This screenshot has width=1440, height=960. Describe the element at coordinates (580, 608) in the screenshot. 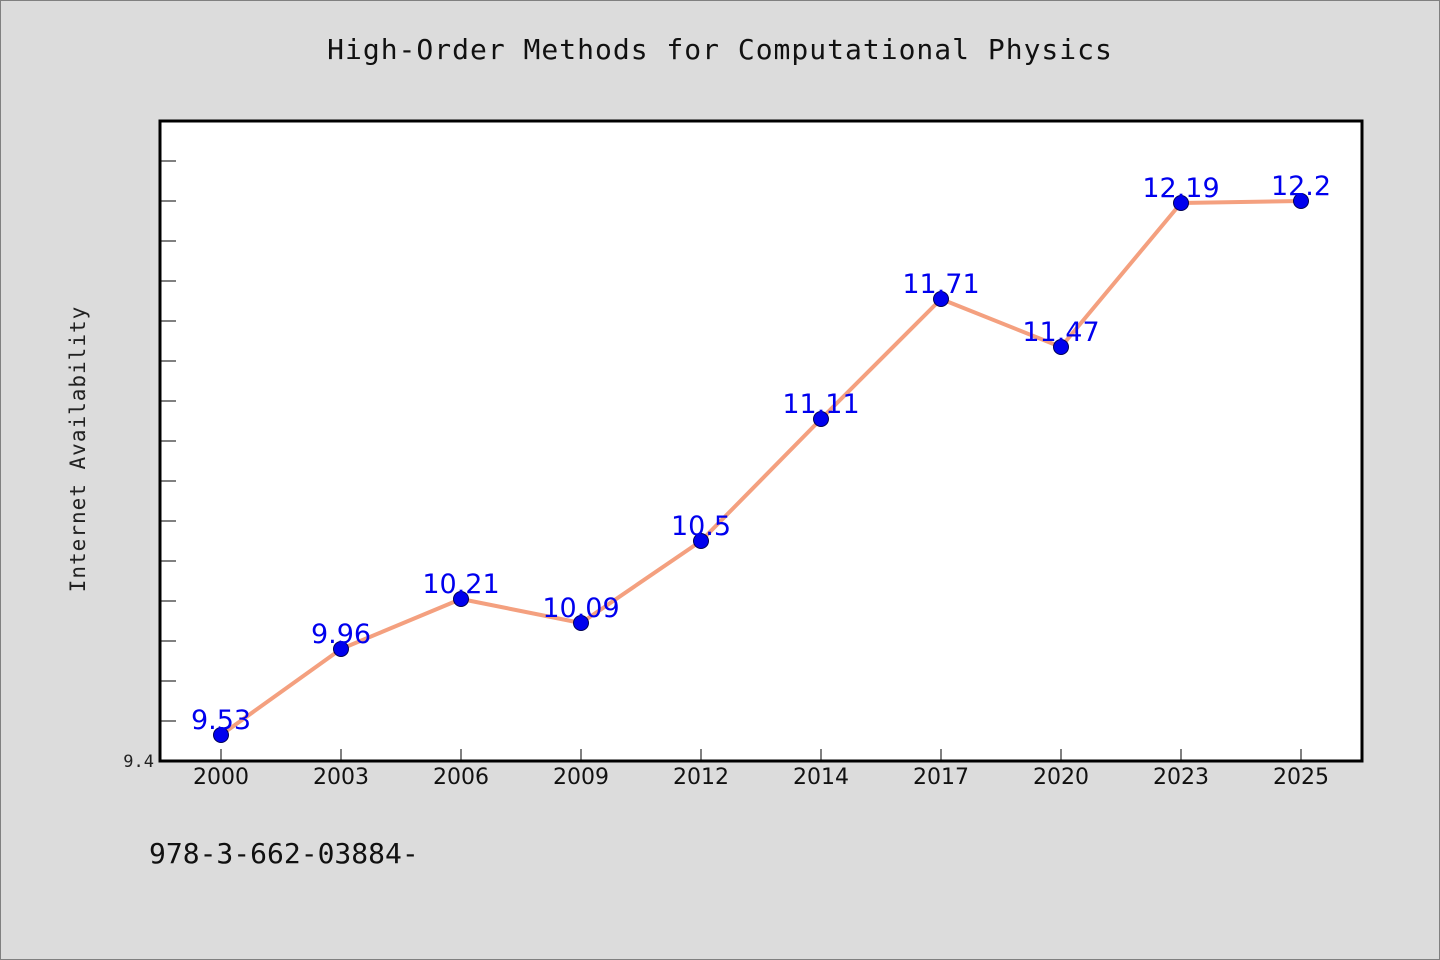

I see `data-label: 10.09` at that location.